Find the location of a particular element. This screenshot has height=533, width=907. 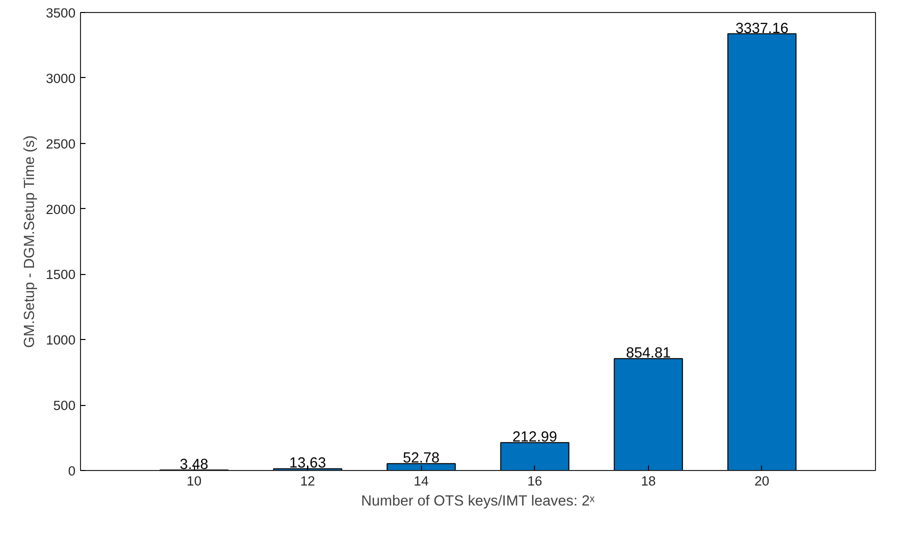

data-label: 52.78 is located at coordinates (421, 458).